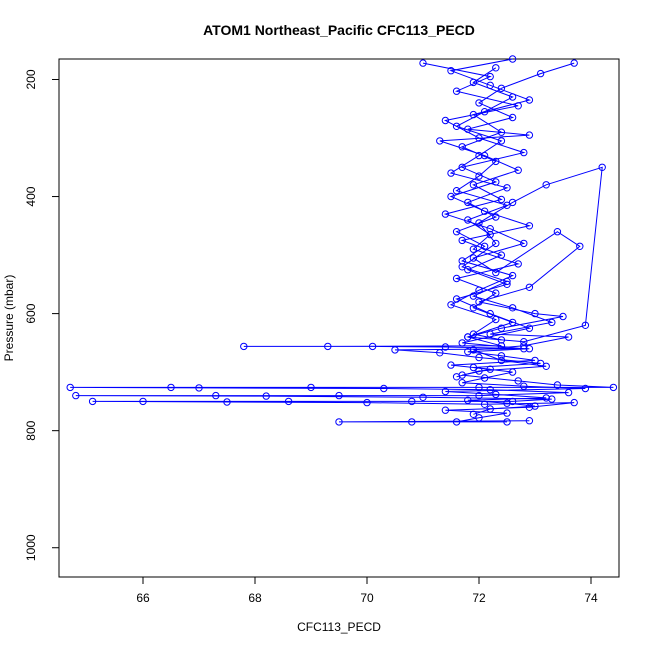 The width and height of the screenshot is (650, 650). What do you see at coordinates (143, 598) in the screenshot?
I see `x-tick-label: 66` at bounding box center [143, 598].